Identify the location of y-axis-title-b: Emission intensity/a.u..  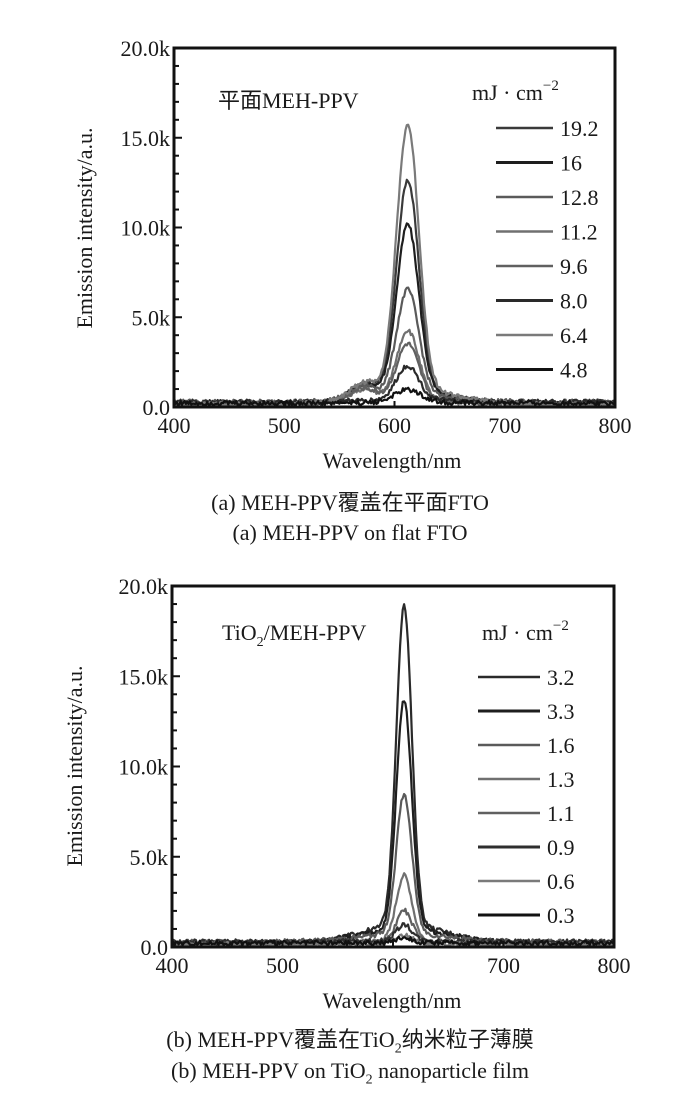
(74, 765).